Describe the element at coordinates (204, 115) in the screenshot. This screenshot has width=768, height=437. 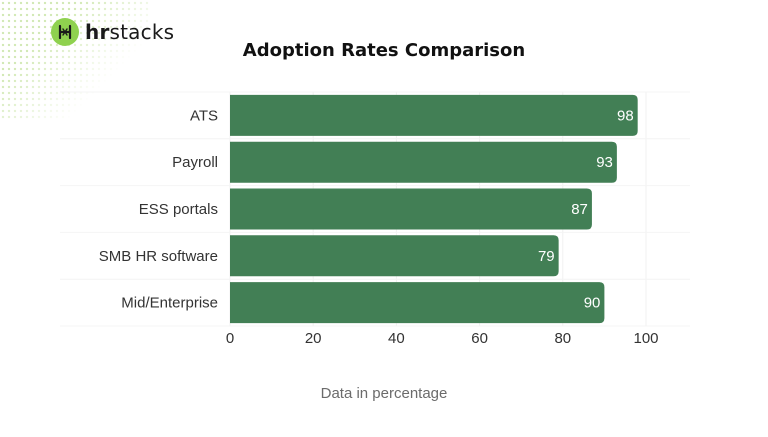
I see `category-label-0: ATS` at that location.